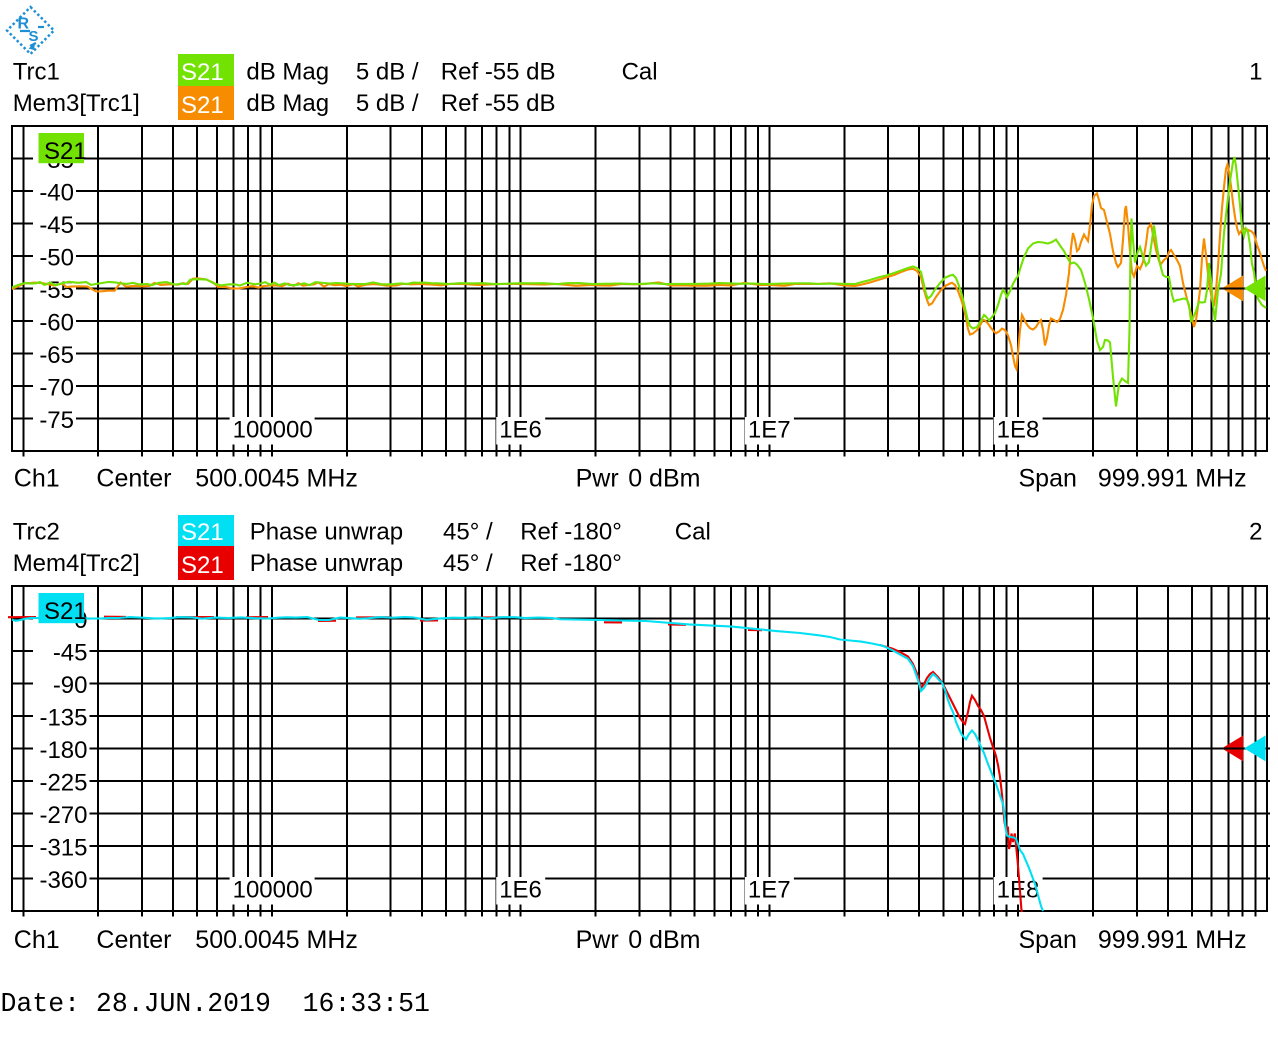  What do you see at coordinates (56, 420) in the screenshot?
I see `svg-text: -75` at bounding box center [56, 420].